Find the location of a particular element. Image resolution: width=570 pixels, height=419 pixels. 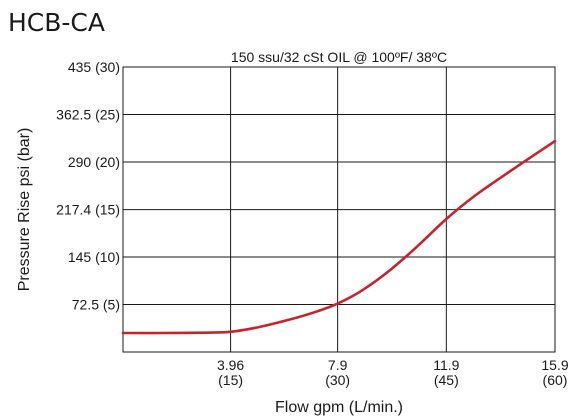

y-tick-label: 217.4 (15) is located at coordinates (88, 210).